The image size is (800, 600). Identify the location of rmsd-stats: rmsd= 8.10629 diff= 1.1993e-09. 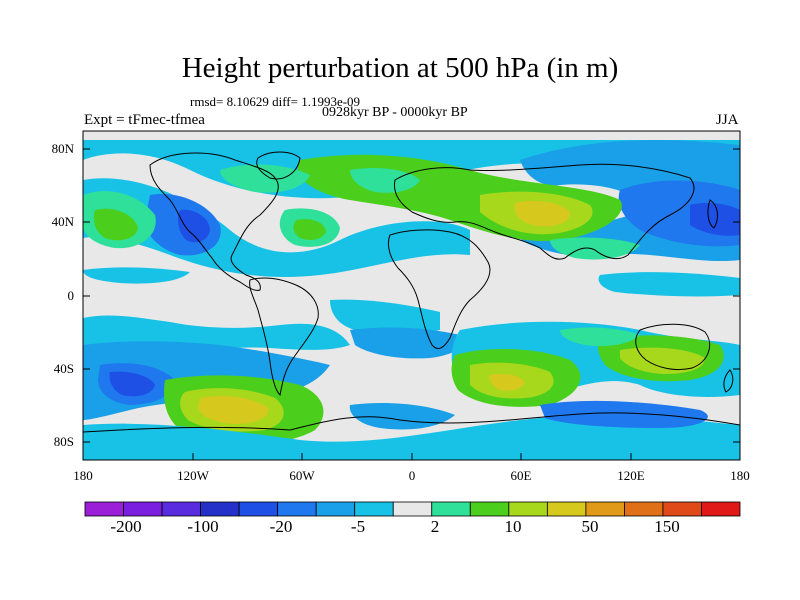
(275, 101).